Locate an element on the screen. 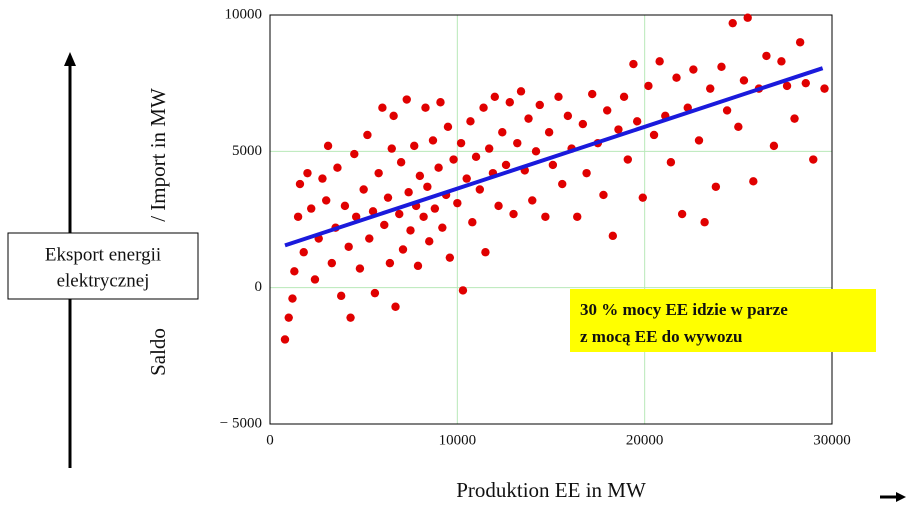 The height and width of the screenshot is (507, 911). box-text: elektrycznej is located at coordinates (103, 280).